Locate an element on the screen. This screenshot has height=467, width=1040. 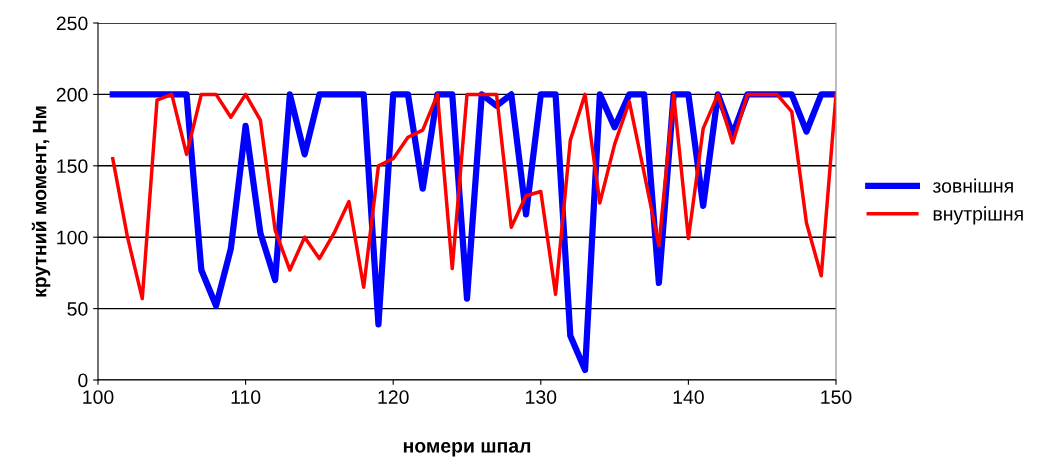
y-axis-title: крутний момент, Нм is located at coordinates (41, 201).